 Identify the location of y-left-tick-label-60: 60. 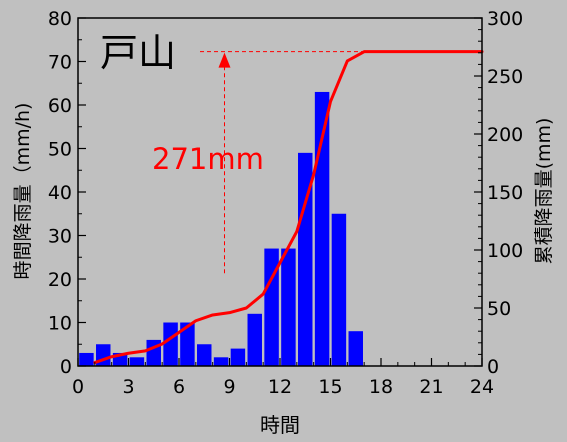
(60, 106).